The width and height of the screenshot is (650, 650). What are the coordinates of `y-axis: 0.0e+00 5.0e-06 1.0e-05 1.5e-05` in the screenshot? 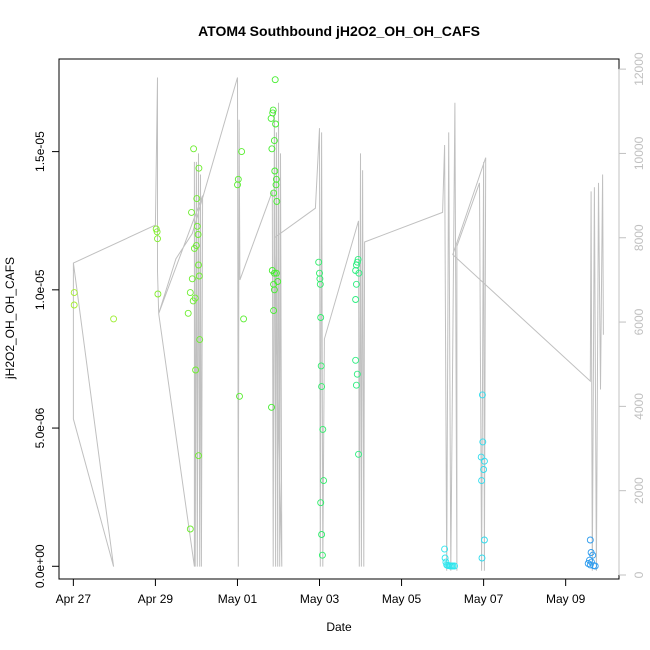 It's located at (46, 359).